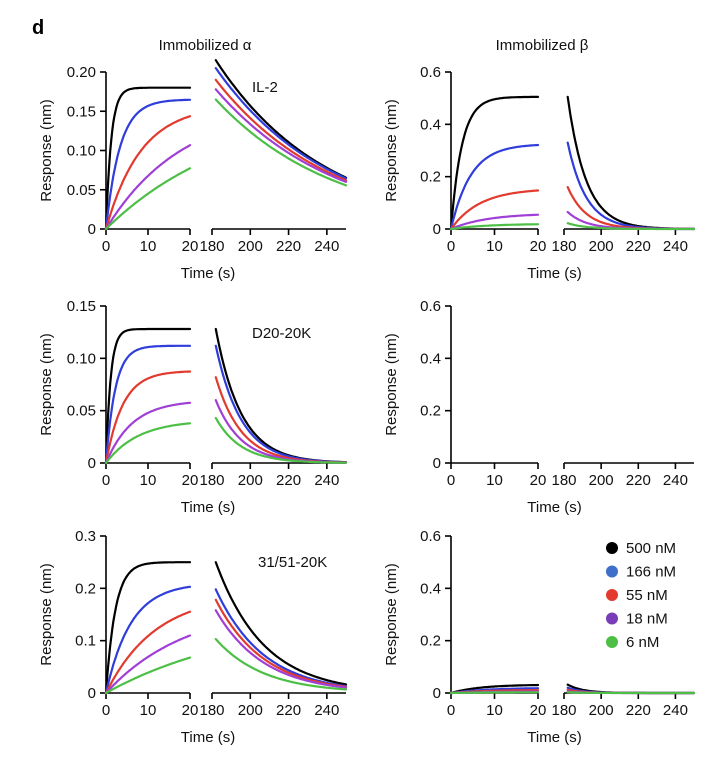 The height and width of the screenshot is (764, 720). Describe the element at coordinates (281, 643) in the screenshot. I see `curve-dissoc-55nM` at that location.